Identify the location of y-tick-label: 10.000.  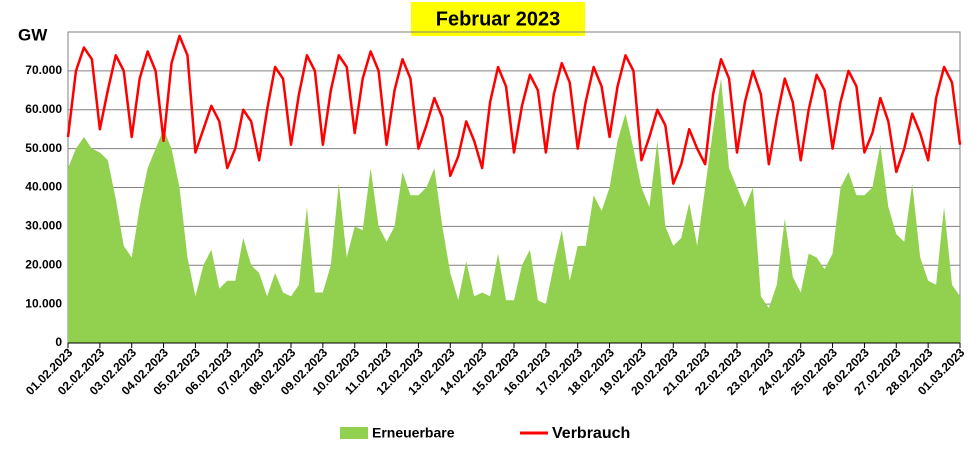
(43, 303).